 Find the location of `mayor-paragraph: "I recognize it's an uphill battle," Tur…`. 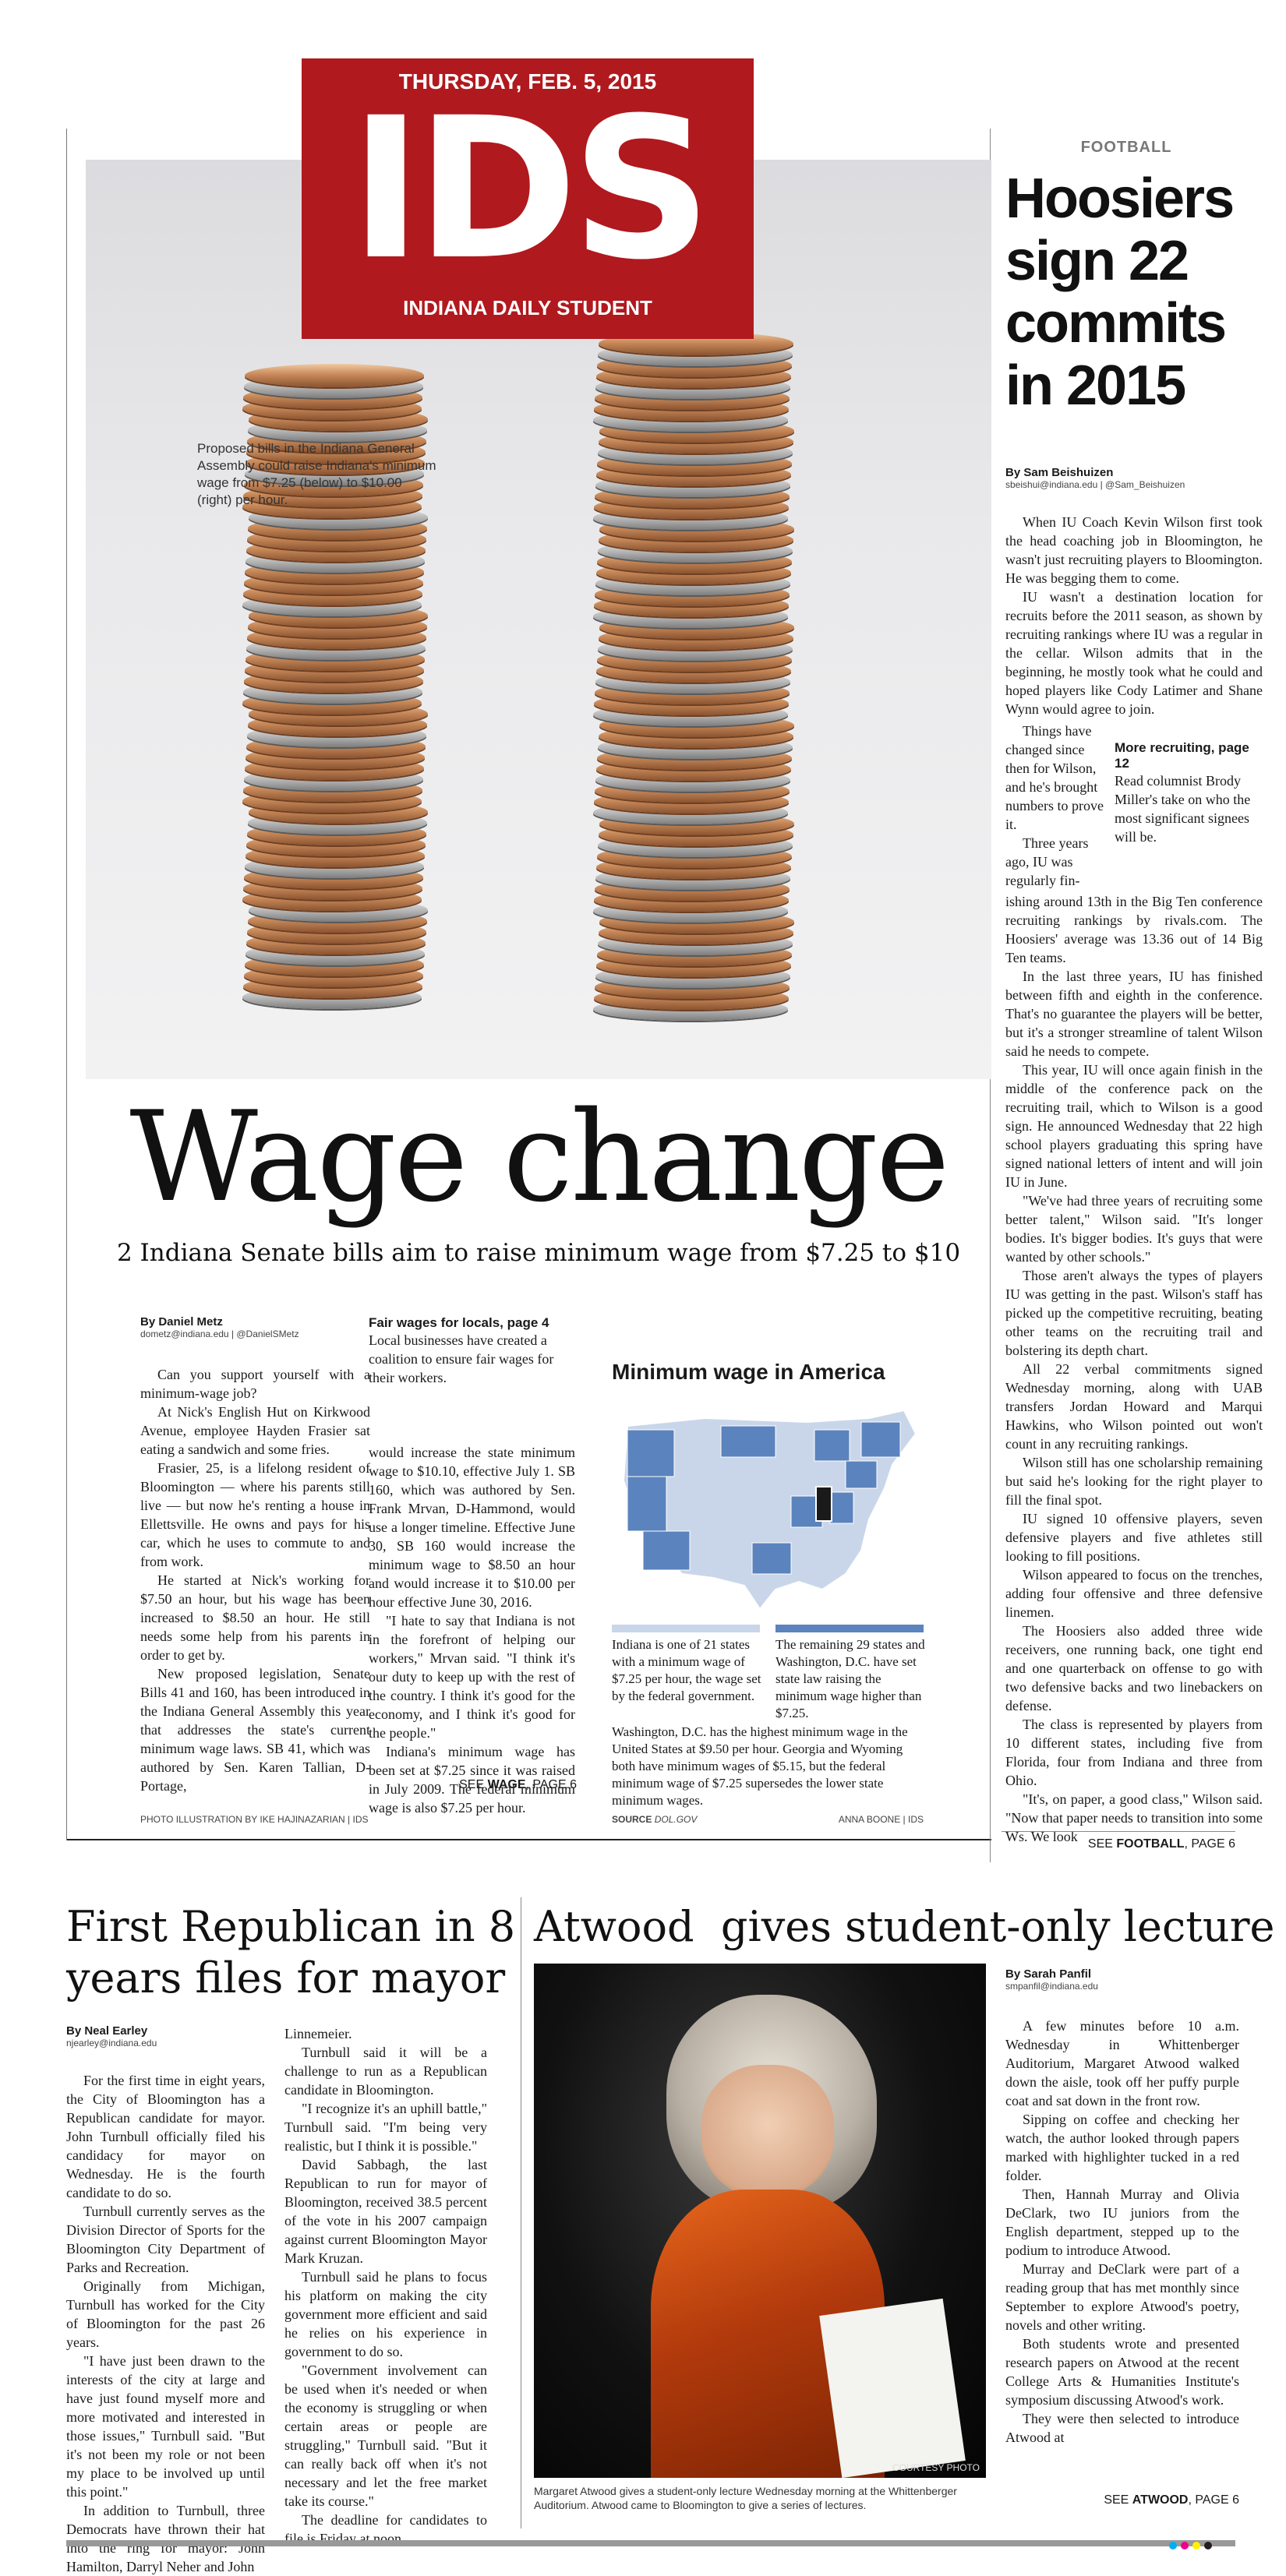

mayor-paragraph: "I recognize it's an uphill battle," Tur… is located at coordinates (386, 2127).